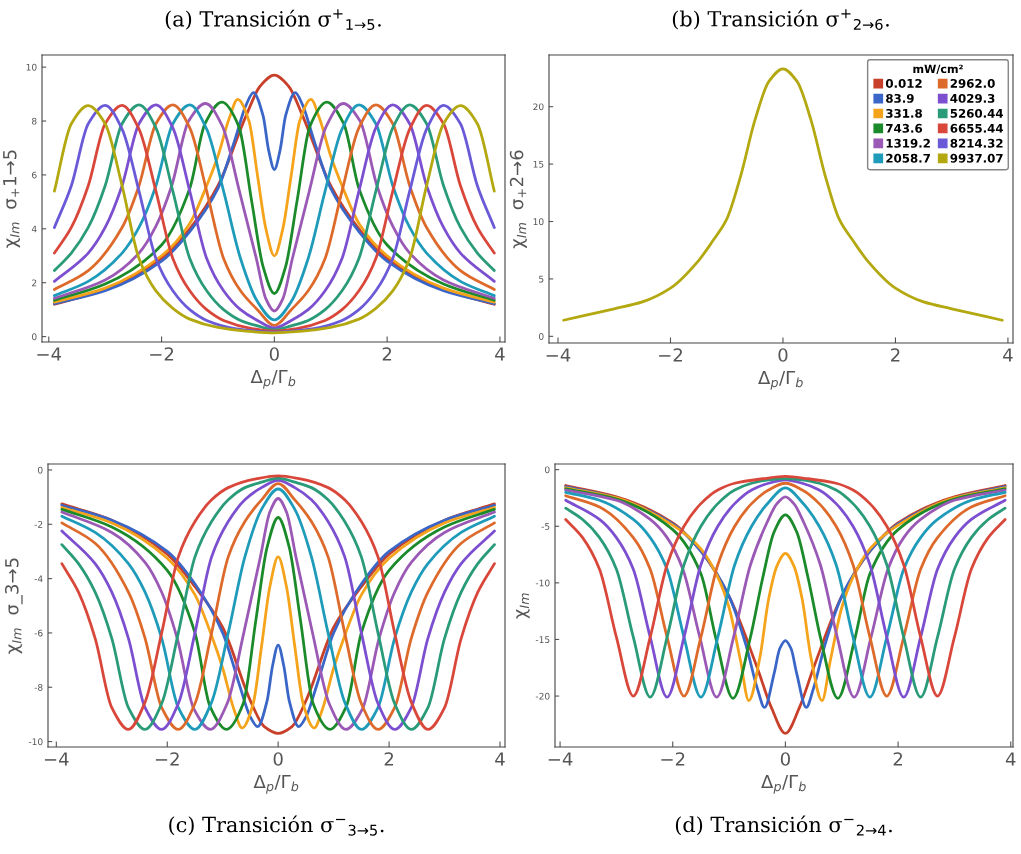  What do you see at coordinates (541, 279) in the screenshot?
I see `y-tick-label: 5` at bounding box center [541, 279].